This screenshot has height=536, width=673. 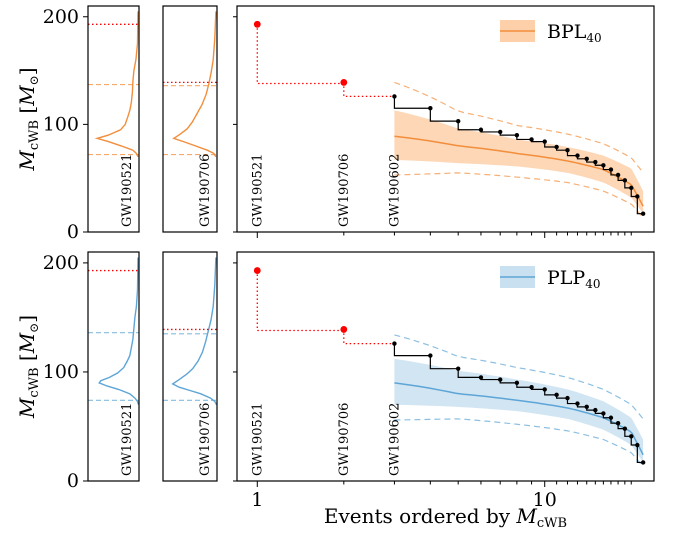 What do you see at coordinates (552, 523) in the screenshot?
I see `x-axis-title-subscript: cWB` at bounding box center [552, 523].